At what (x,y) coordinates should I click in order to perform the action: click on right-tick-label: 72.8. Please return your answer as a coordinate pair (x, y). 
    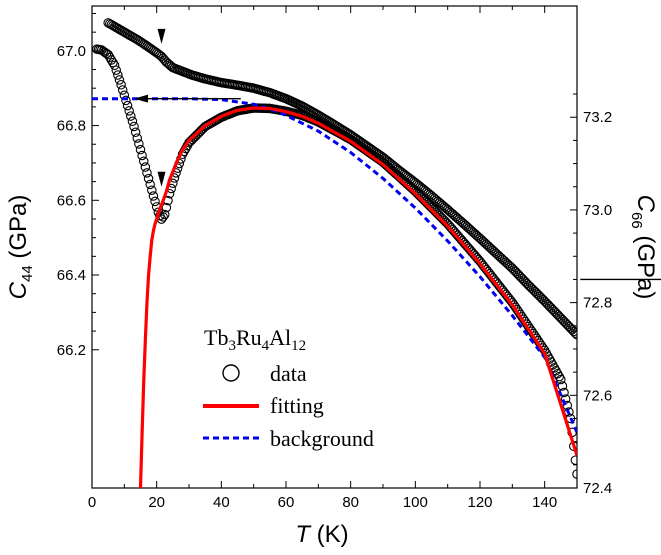
    Looking at the image, I should click on (597, 303).